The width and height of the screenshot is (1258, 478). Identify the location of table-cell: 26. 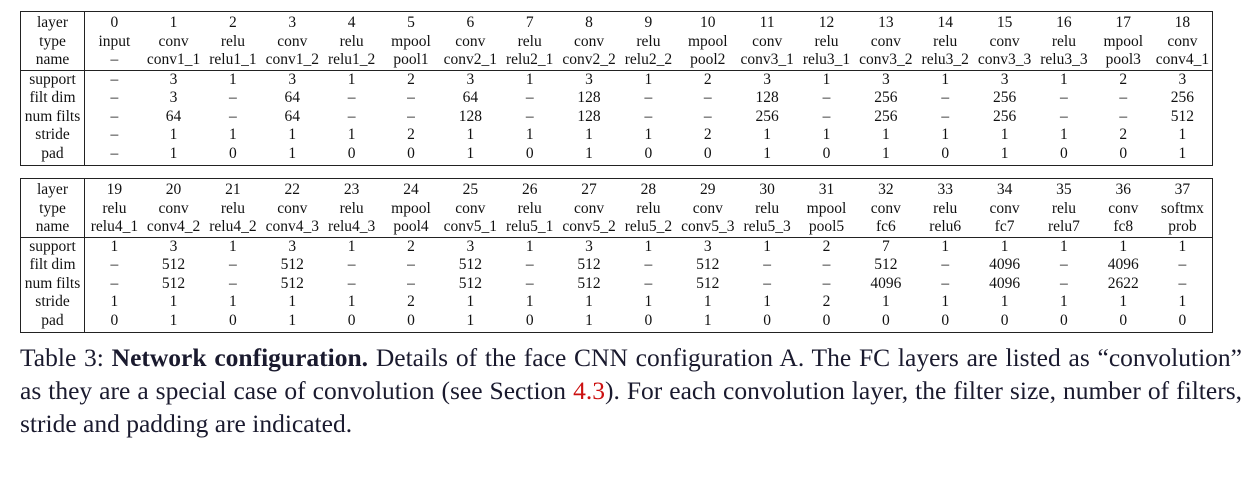
(529, 189).